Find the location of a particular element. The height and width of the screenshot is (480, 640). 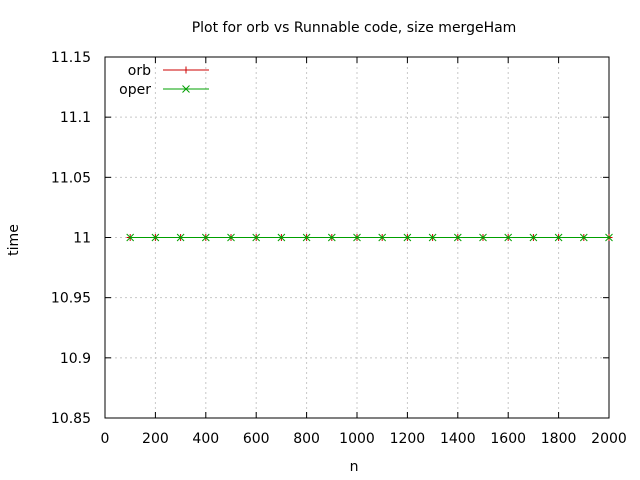

series-layer is located at coordinates (369, 237).